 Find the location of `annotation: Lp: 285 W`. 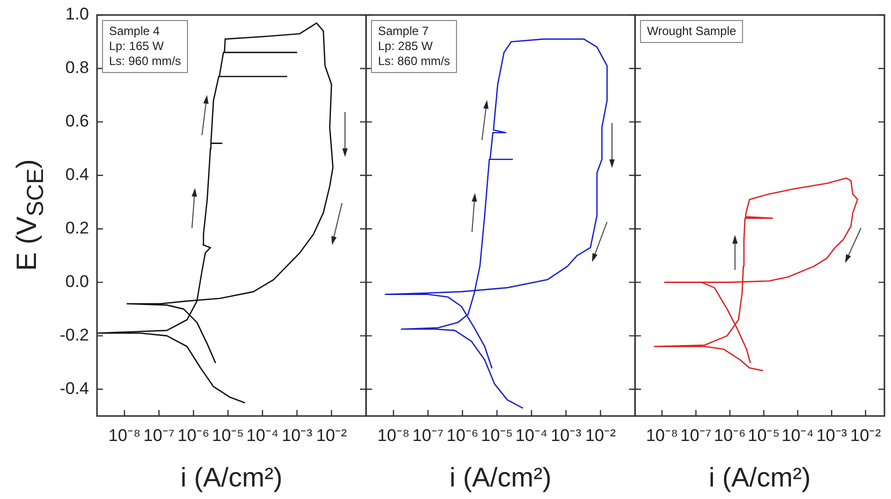

annotation: Lp: 285 W is located at coordinates (406, 46).